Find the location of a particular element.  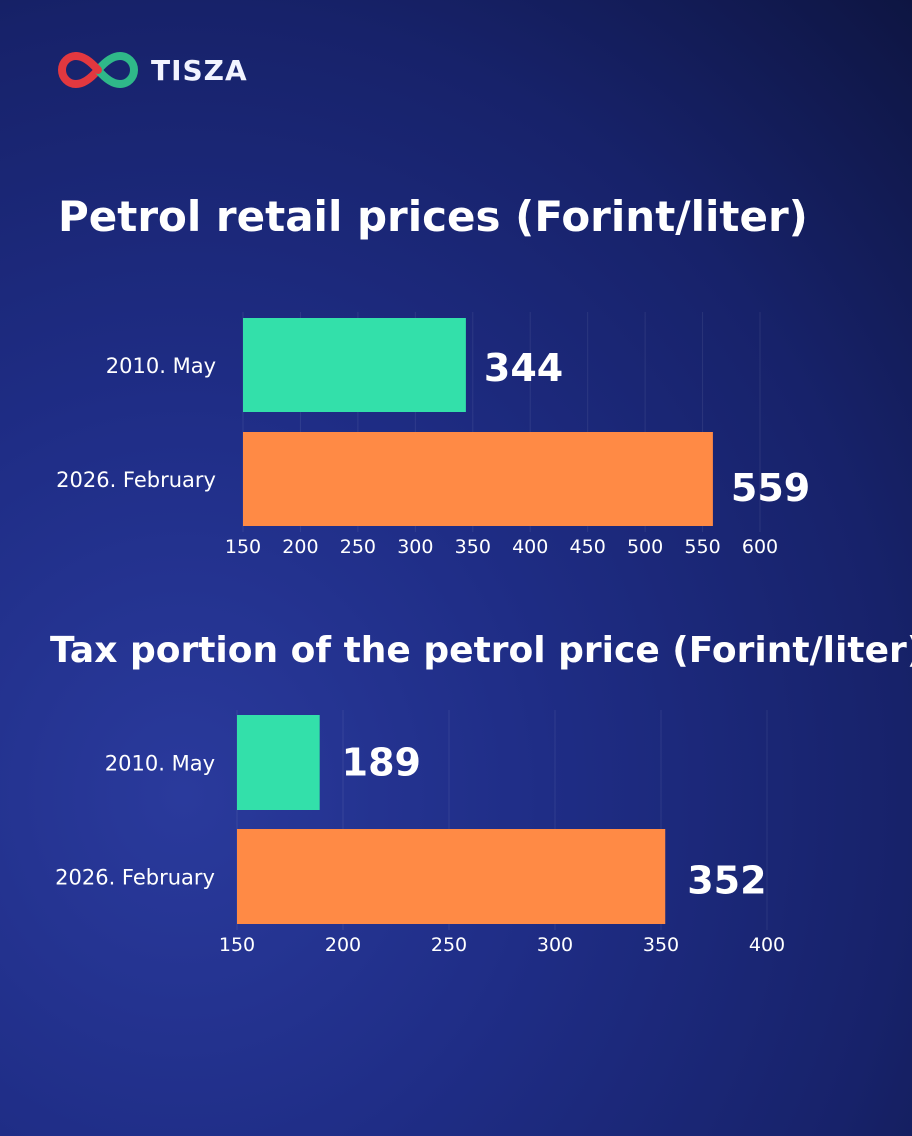

brand-logo: TISZA is located at coordinates (151, 70).